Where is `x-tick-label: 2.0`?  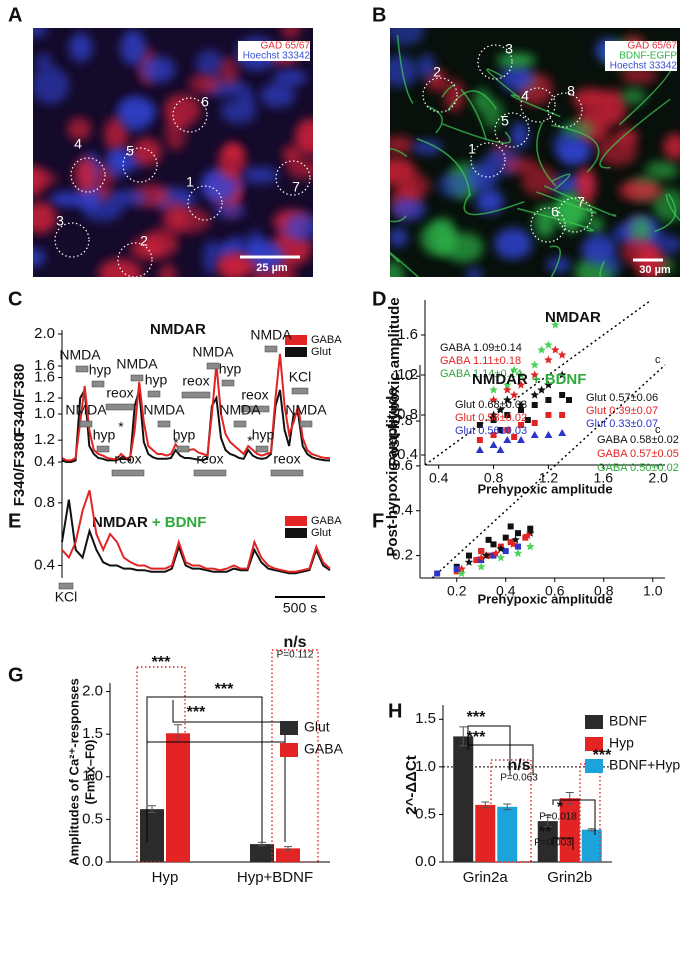 x-tick-label: 2.0 is located at coordinates (658, 478).